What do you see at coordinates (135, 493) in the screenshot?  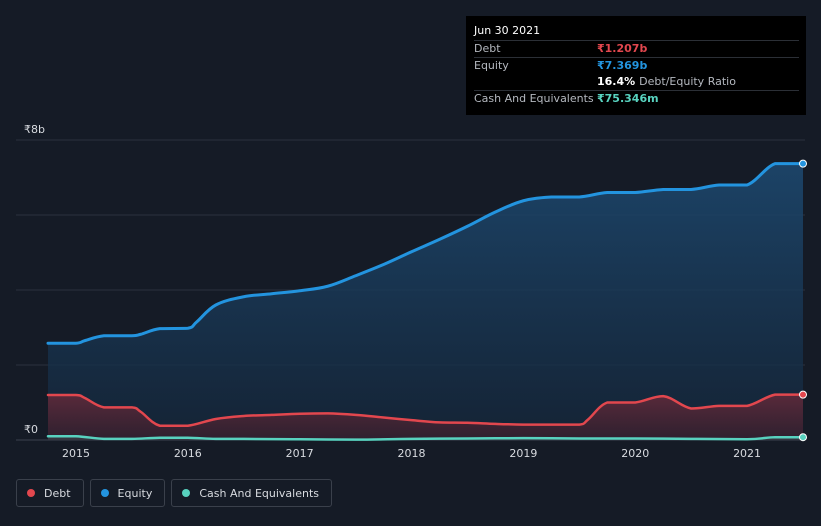 I see `legend-label-equity: Equity` at bounding box center [135, 493].